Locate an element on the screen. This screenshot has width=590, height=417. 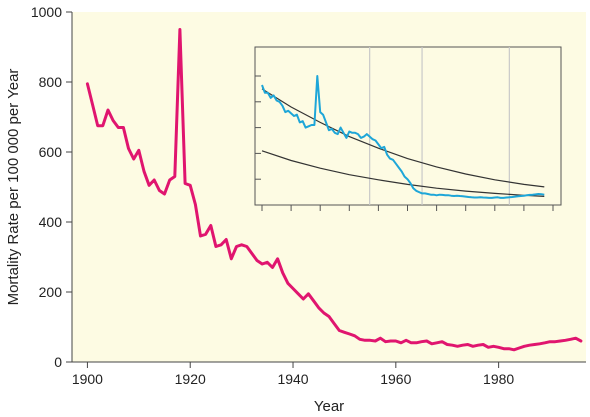
y-tick-label: 800 is located at coordinates (51, 82).